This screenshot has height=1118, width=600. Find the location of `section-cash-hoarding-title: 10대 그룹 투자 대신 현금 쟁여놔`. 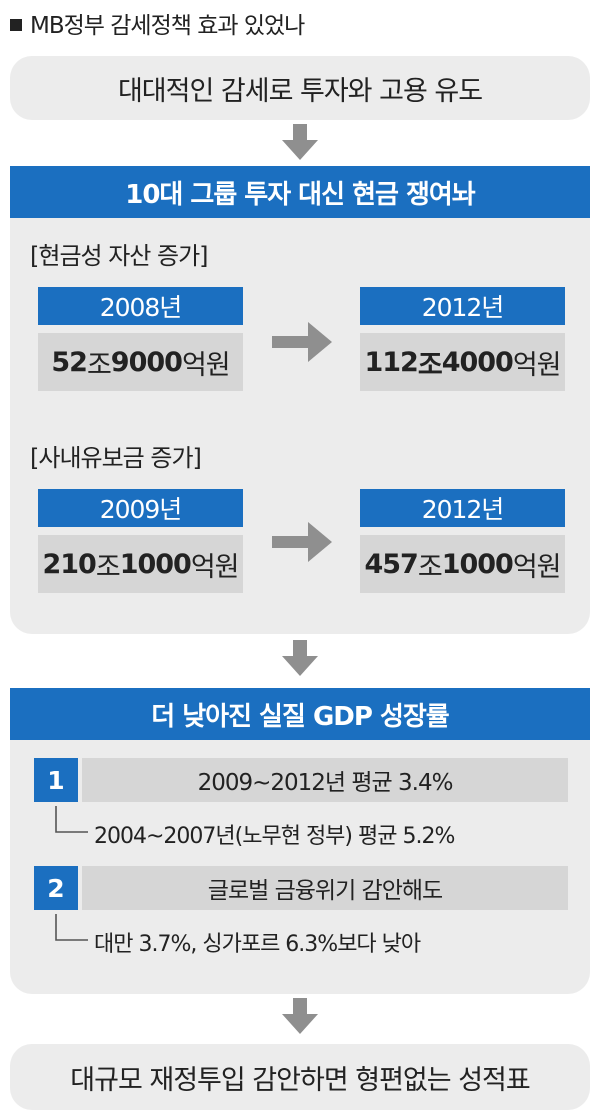

section-cash-hoarding-title: 10대 그룹 투자 대신 현금 쟁여놔 is located at coordinates (300, 192).